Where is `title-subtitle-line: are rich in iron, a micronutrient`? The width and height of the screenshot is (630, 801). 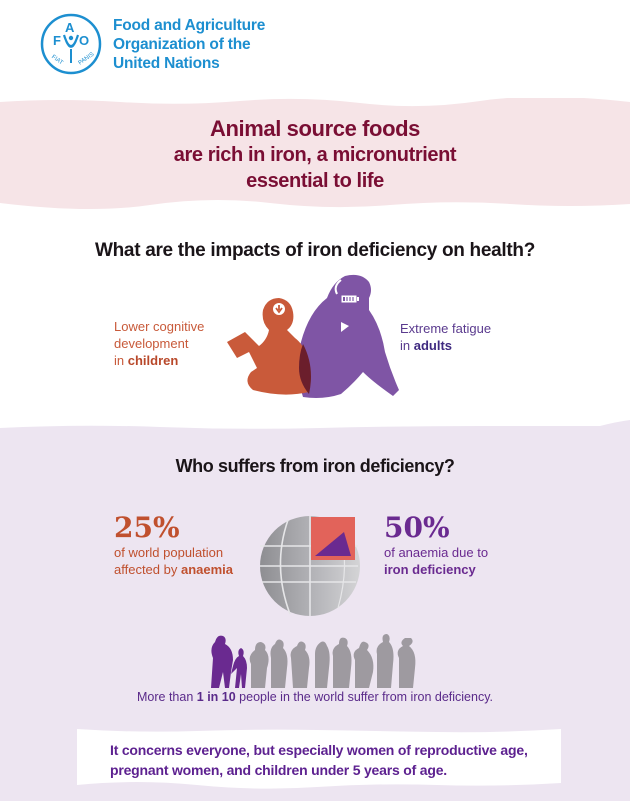 title-subtitle-line: are rich in iron, a micronutrient is located at coordinates (315, 155).